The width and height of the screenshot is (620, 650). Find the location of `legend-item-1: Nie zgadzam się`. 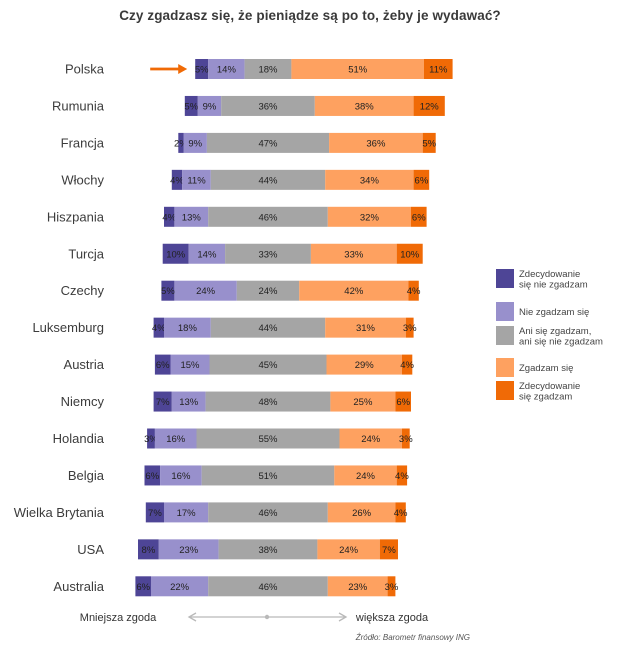

legend-item-1: Nie zgadzam się is located at coordinates (542, 311).